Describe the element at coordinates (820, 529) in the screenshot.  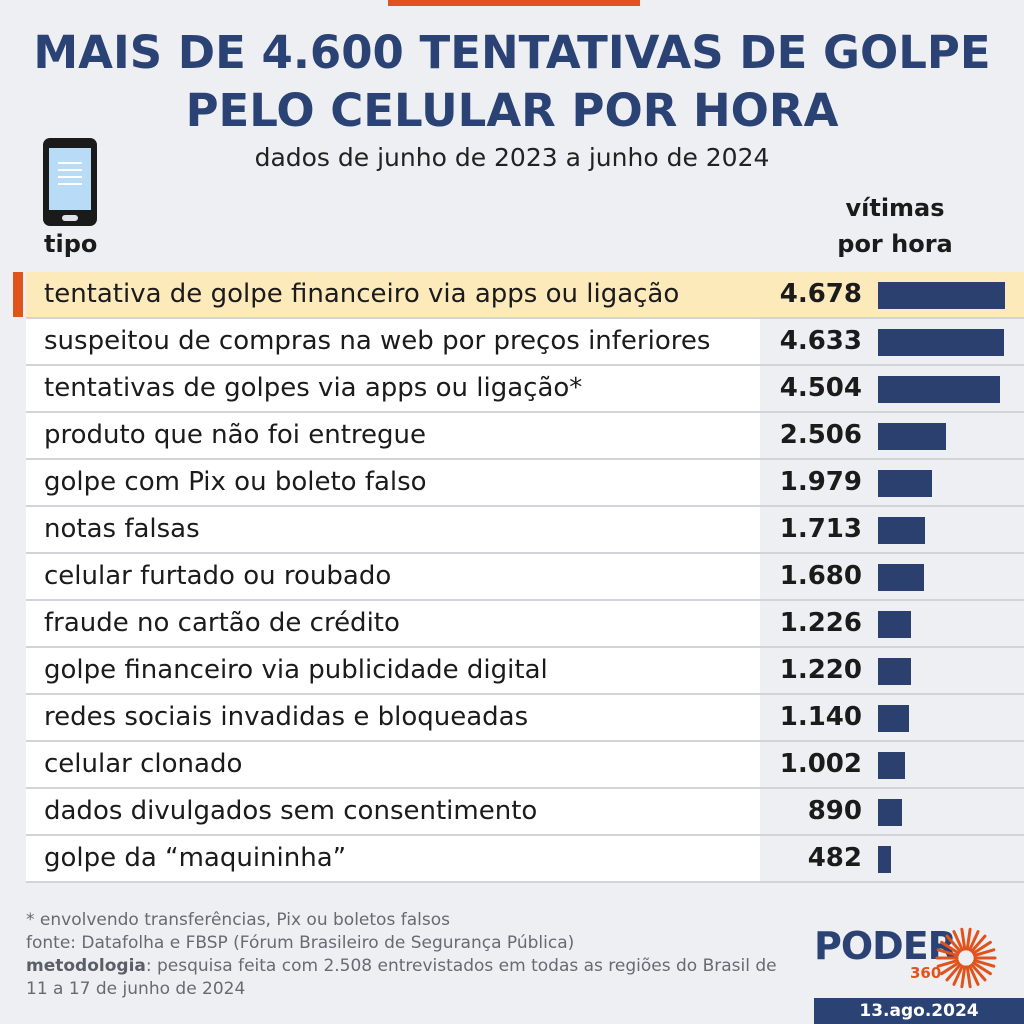
I see `value-label: 1.713` at that location.